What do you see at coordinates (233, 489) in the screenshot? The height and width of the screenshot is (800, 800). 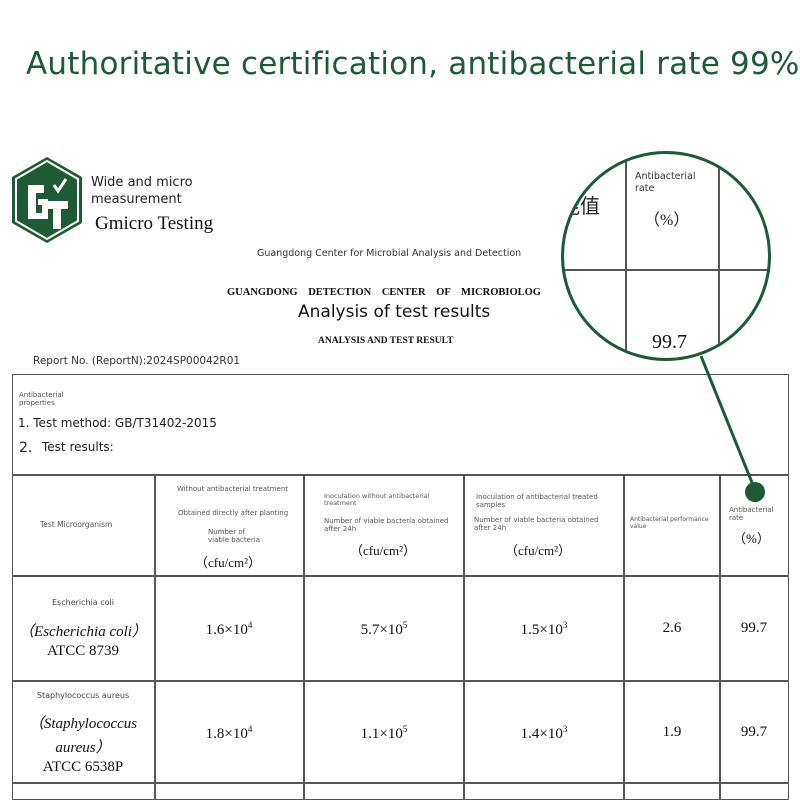 I see `header-col1-a: Without antibacterial treatment` at bounding box center [233, 489].